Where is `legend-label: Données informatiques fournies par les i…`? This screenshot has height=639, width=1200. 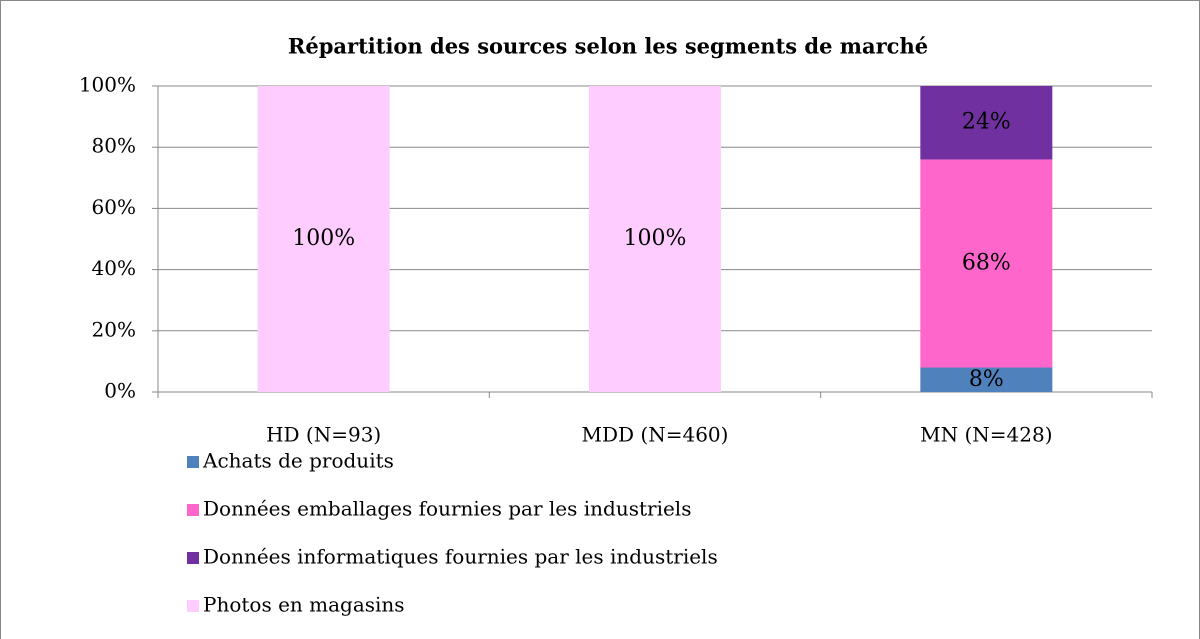
legend-label: Données informatiques fournies par les i… is located at coordinates (460, 557).